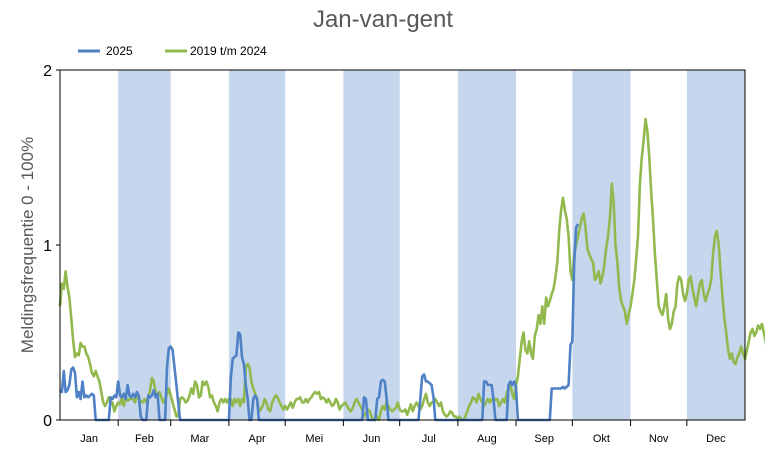 The height and width of the screenshot is (450, 765). Describe the element at coordinates (371, 245) in the screenshot. I see `shade-jun` at that location.